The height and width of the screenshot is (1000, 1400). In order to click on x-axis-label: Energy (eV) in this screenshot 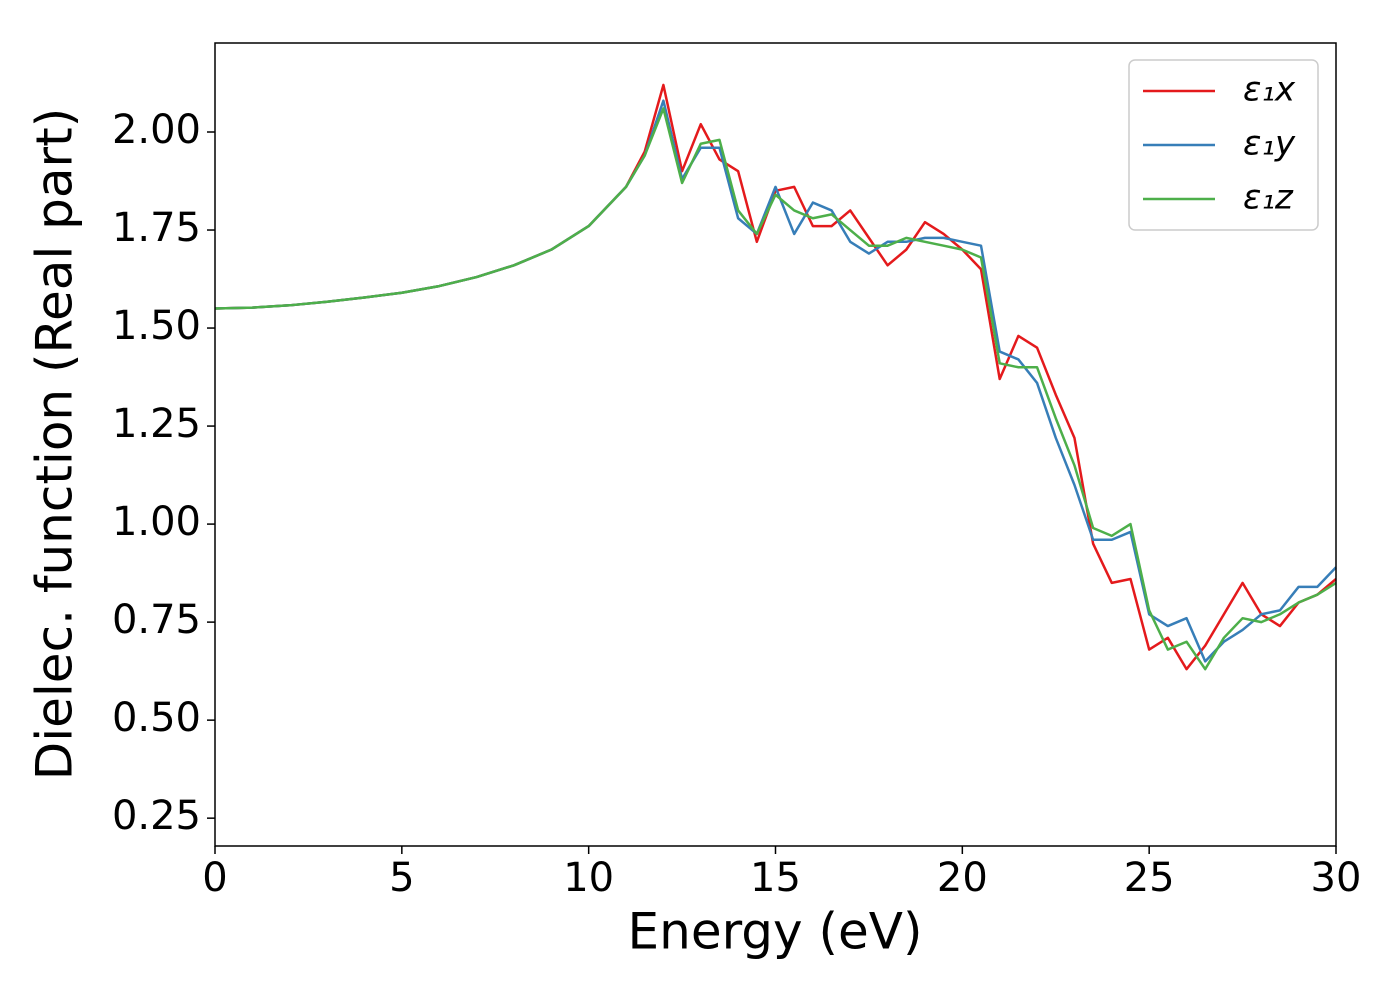, I will do `click(775, 932)`.